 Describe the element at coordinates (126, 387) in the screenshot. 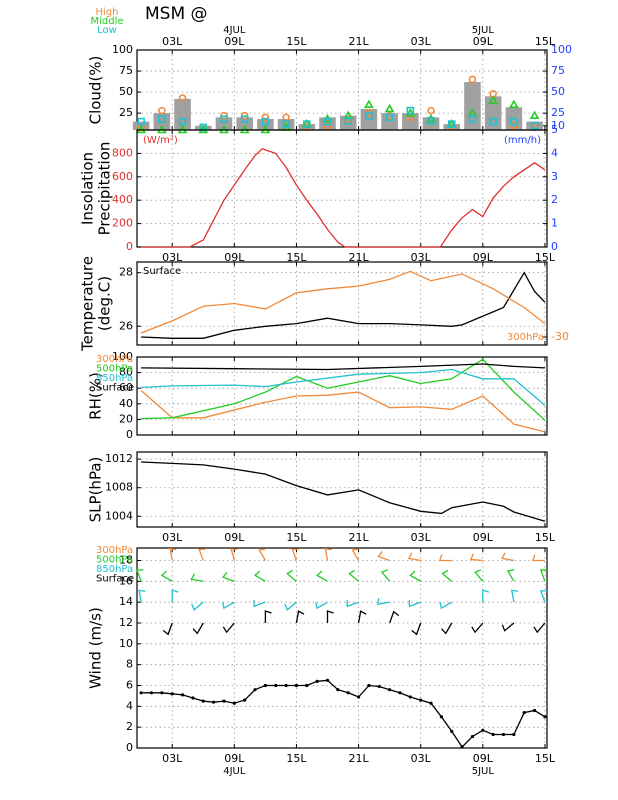

I see `y-tick-label: 60` at that location.